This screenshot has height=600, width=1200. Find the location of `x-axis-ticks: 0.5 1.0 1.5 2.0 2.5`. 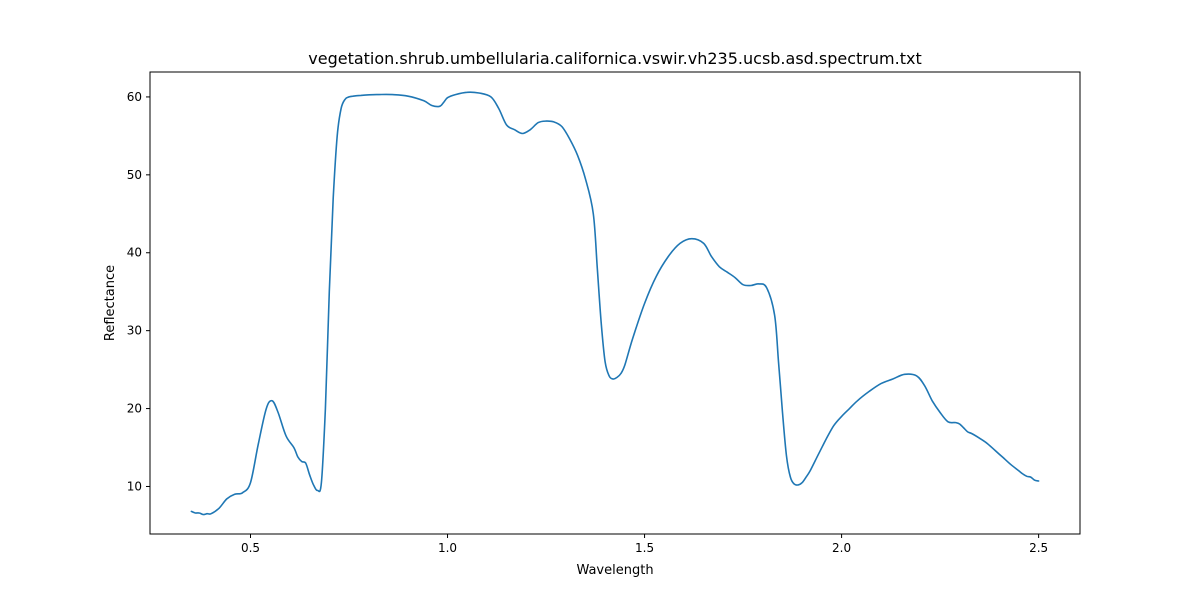

x-axis-ticks: 0.5 1.0 1.5 2.0 2.5 is located at coordinates (644, 544).